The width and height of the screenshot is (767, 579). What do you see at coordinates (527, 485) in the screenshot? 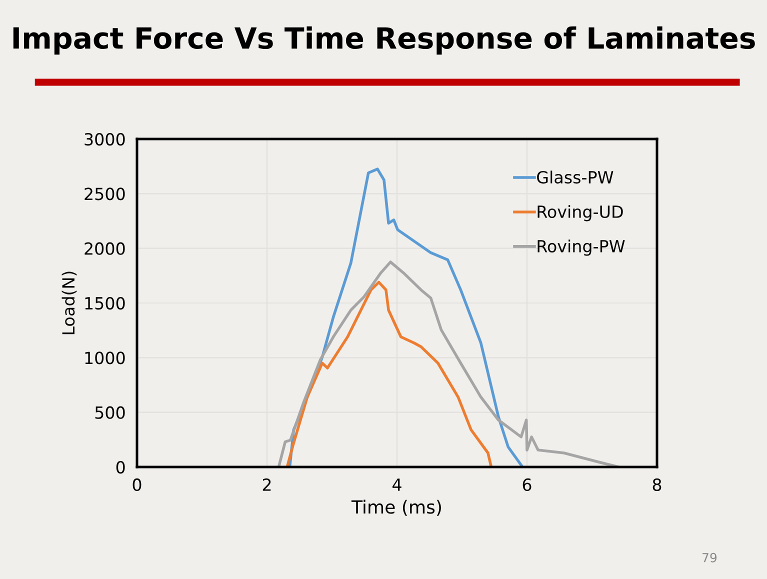
I see `x-tick-label: 6` at bounding box center [527, 485].